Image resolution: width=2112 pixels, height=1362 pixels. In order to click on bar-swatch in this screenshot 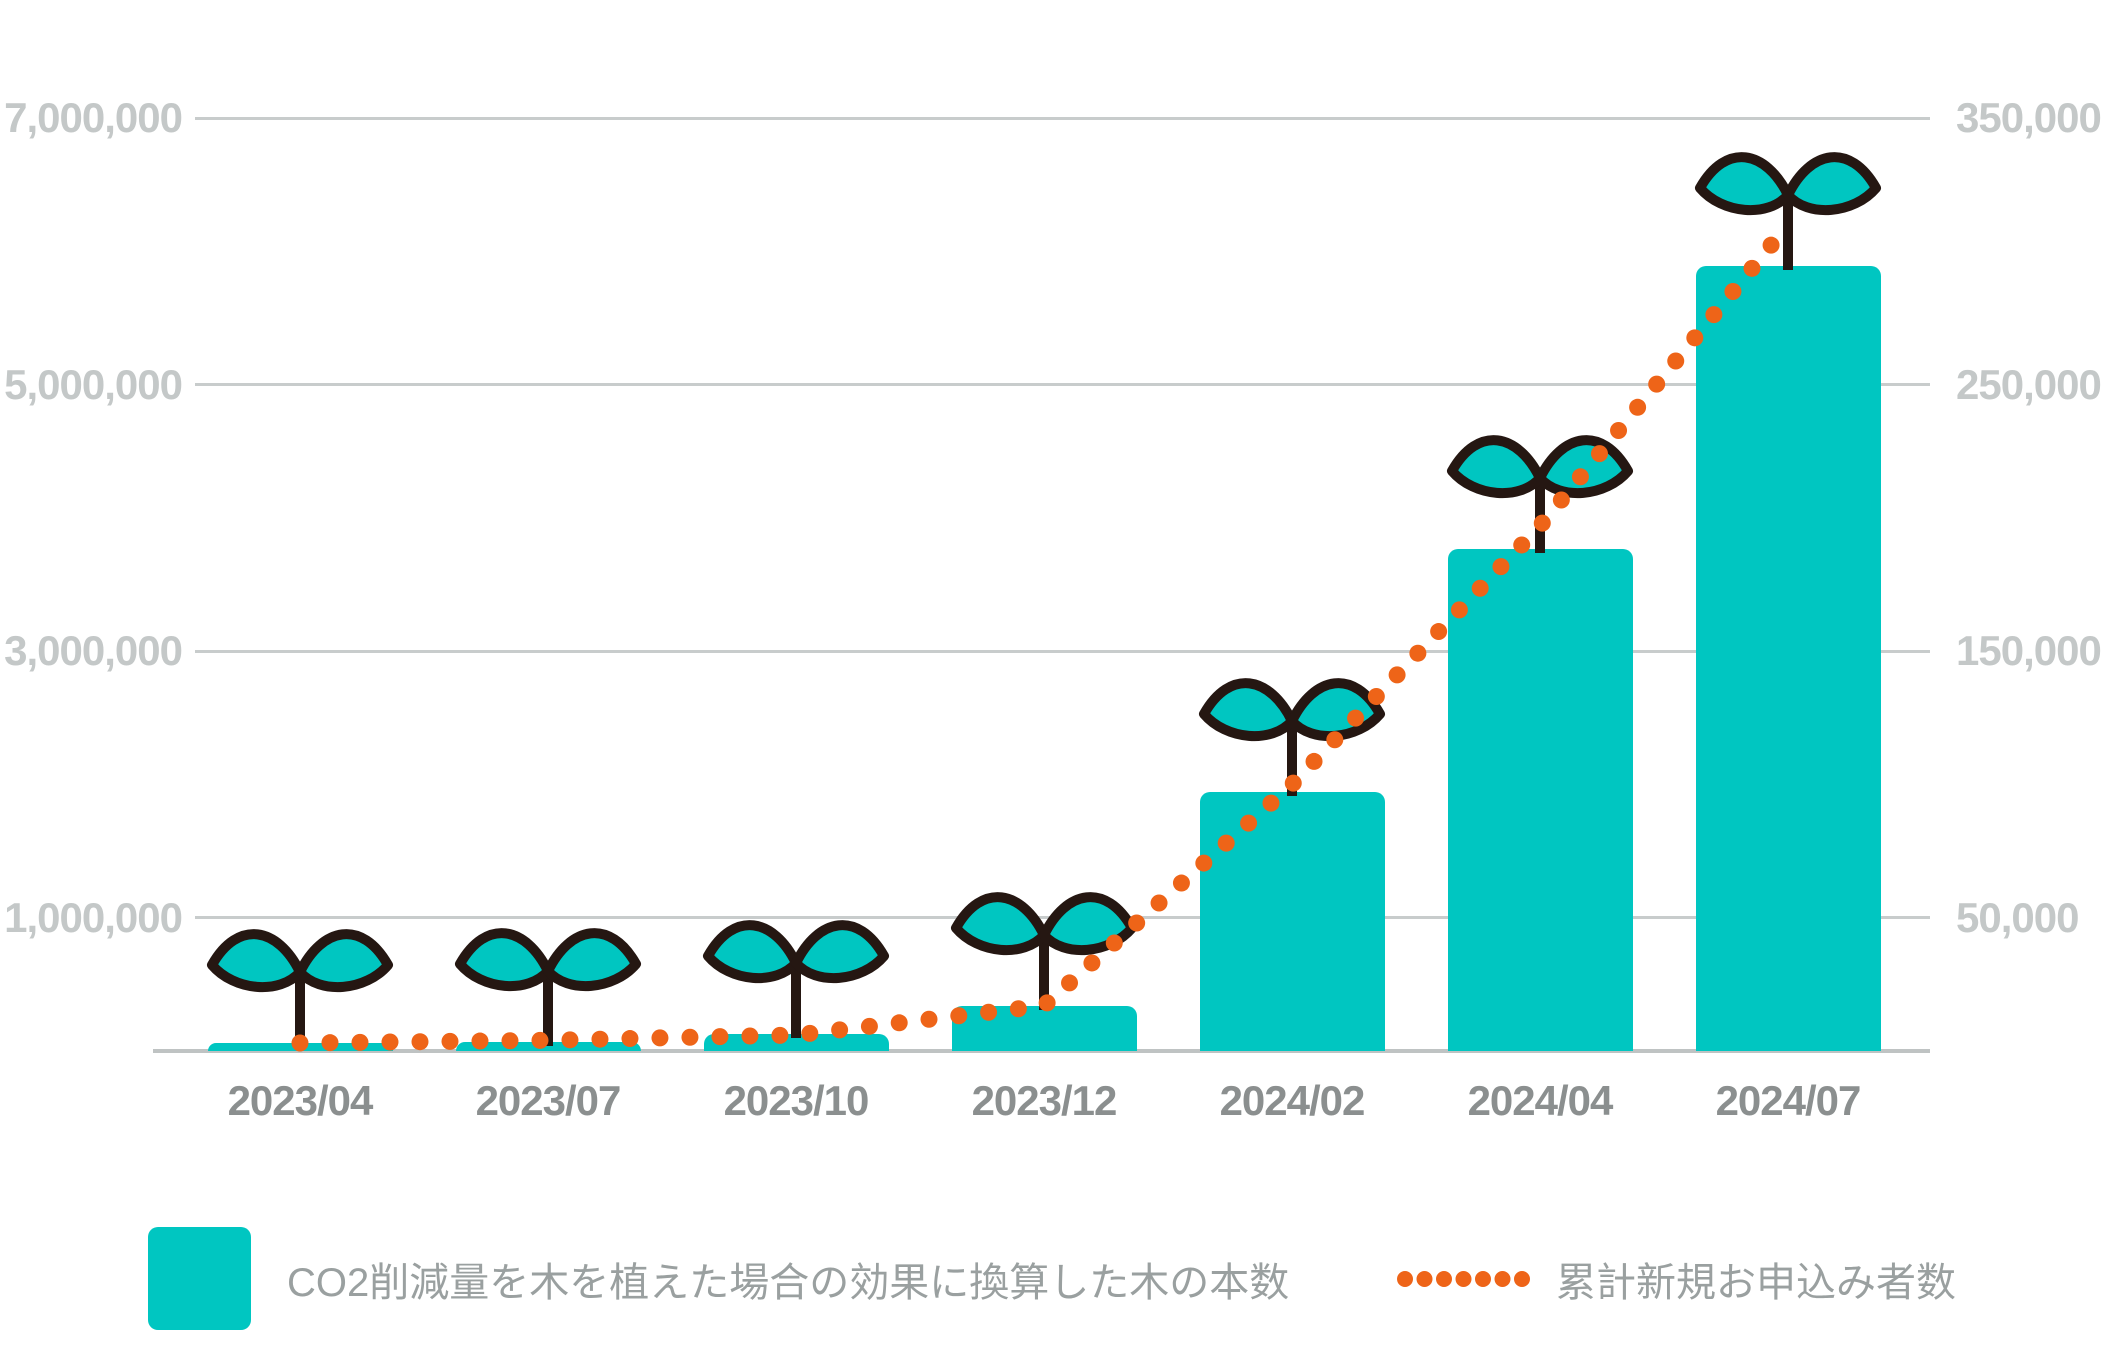, I will do `click(199, 1278)`.